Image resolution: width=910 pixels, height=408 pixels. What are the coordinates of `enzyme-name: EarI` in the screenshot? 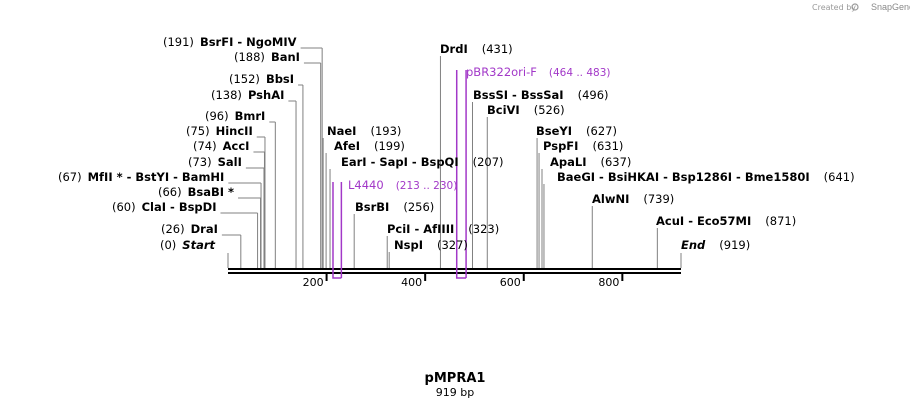 It's located at (354, 162).